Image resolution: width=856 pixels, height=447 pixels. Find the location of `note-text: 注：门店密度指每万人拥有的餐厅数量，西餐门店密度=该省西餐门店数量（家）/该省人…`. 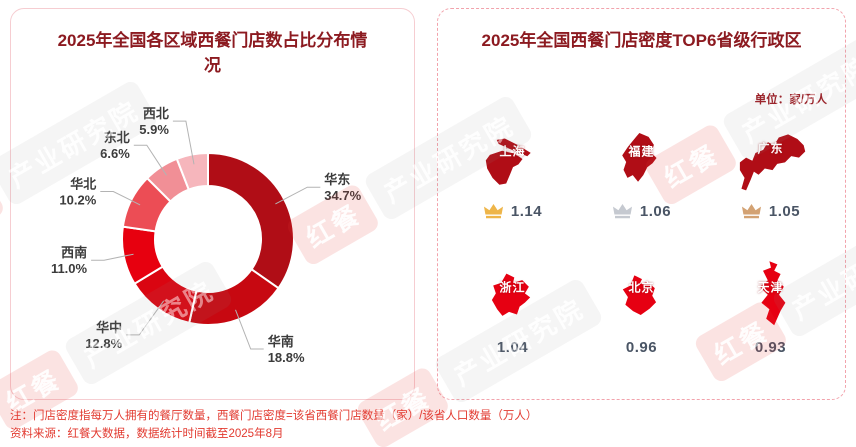

note-text: 注：门店密度指每万人拥有的餐厅数量，西餐门店密度=该省西餐门店数量（家）/该省人… is located at coordinates (274, 416).